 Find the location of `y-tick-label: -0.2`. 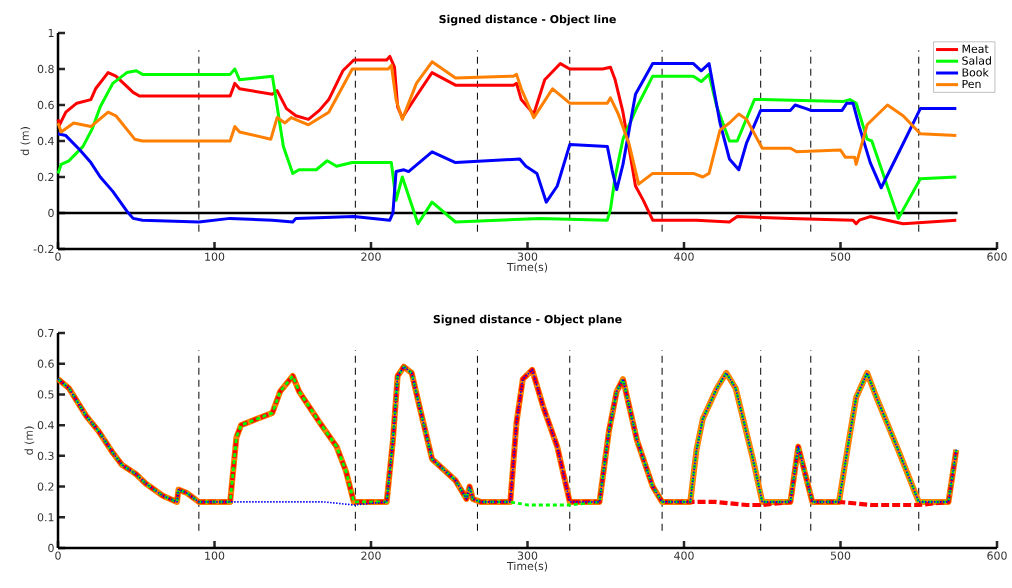

y-tick-label: -0.2 is located at coordinates (43, 249).